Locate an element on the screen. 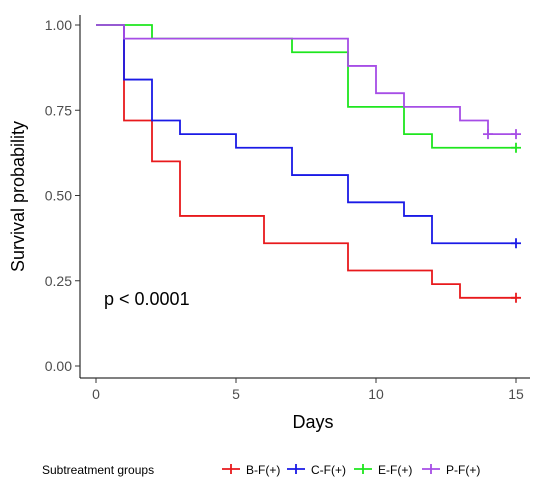  x-tick-label: 0 is located at coordinates (96, 394).